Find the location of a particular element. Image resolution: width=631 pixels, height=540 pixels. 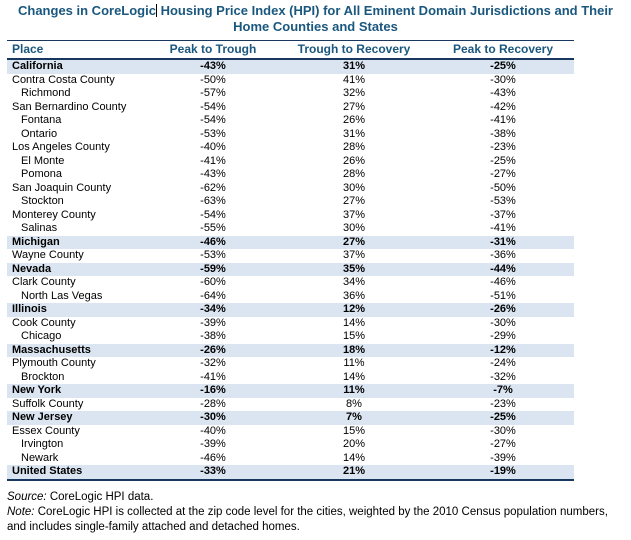

text-cursor is located at coordinates (156, 10).